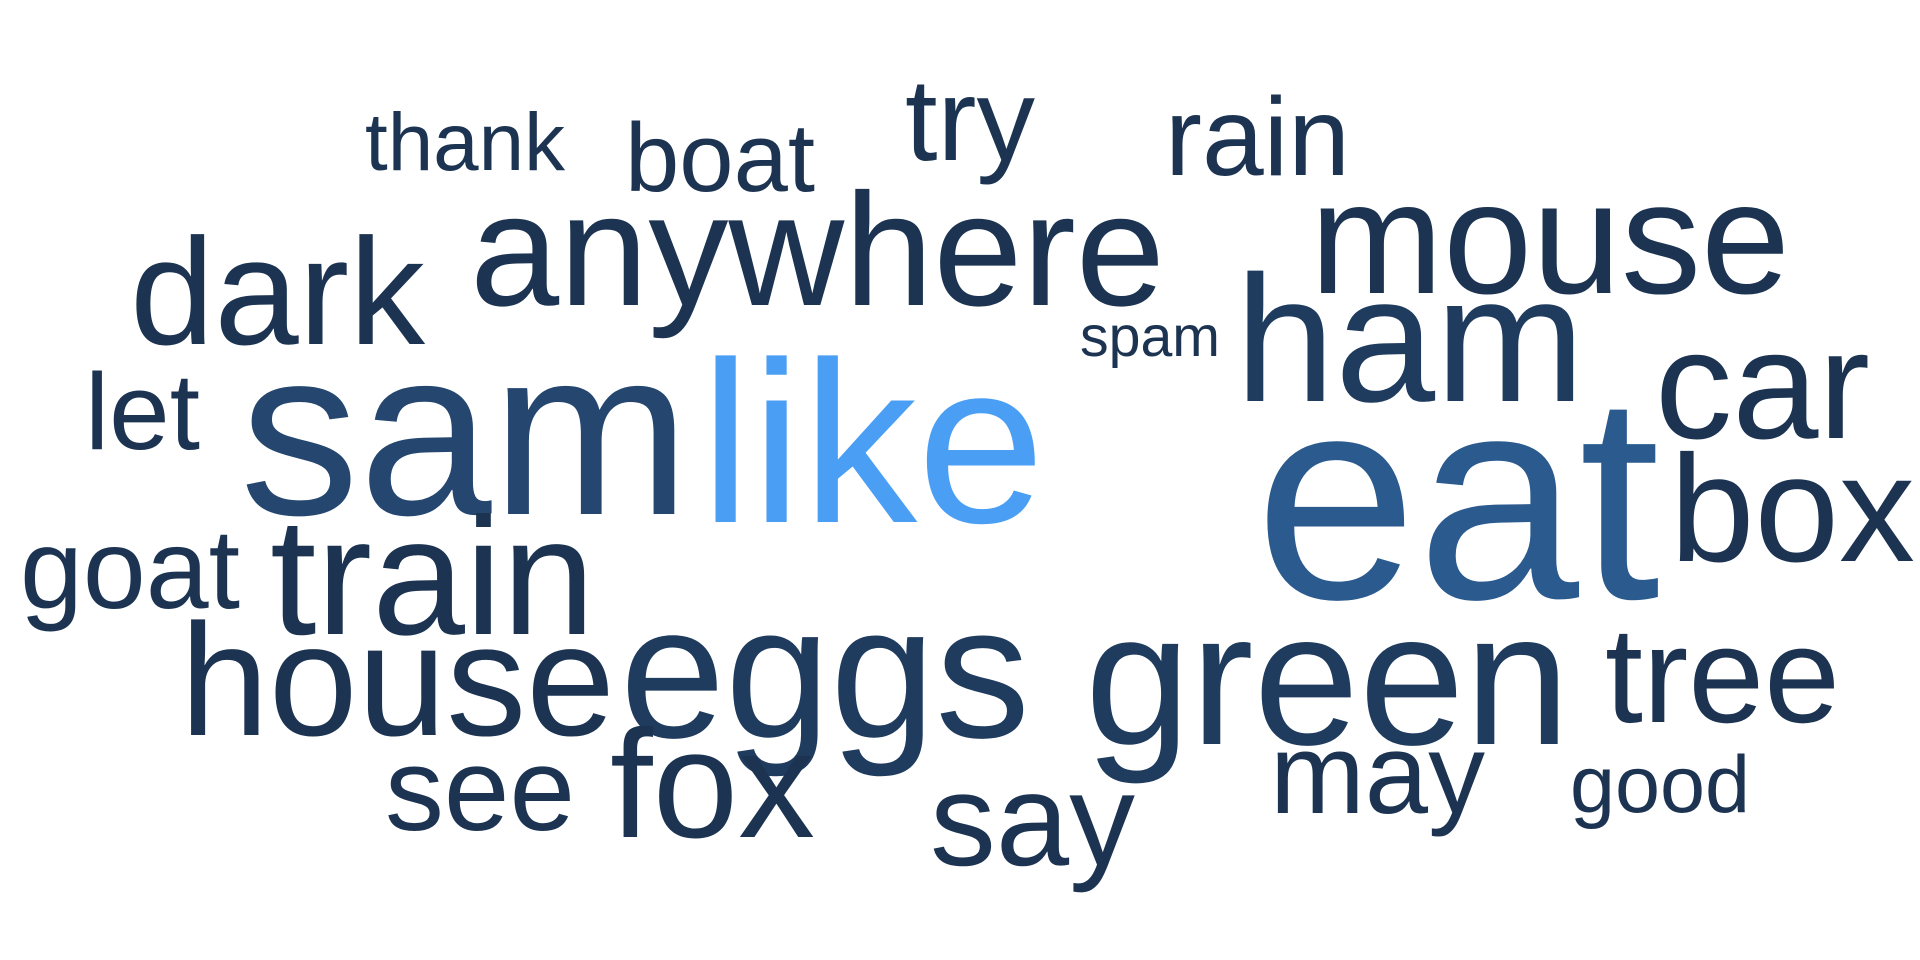 The image size is (1920, 960). Describe the element at coordinates (1257, 137) in the screenshot. I see `word-rain: rain` at that location.